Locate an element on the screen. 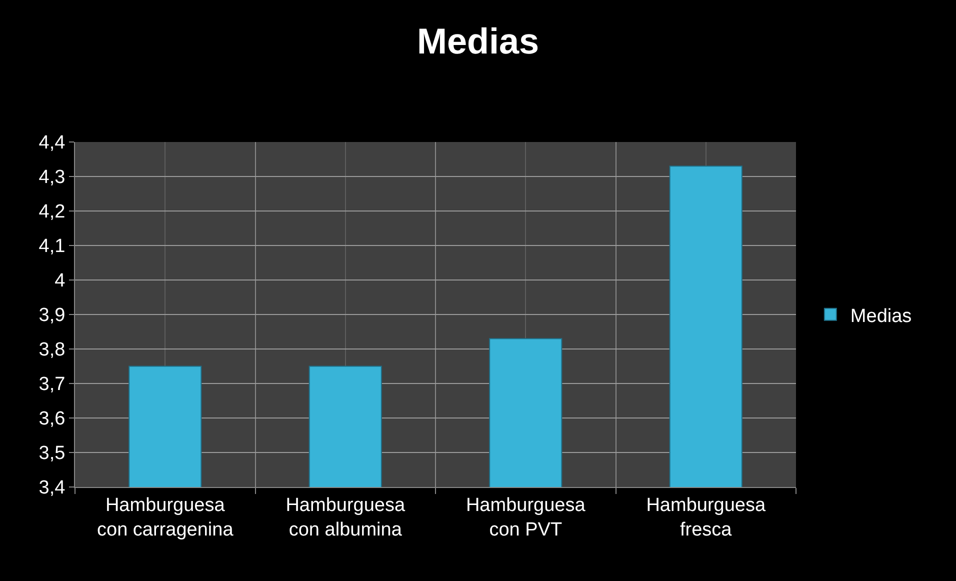  x-tick-label: Hamburguesa con PVT is located at coordinates (526, 517).